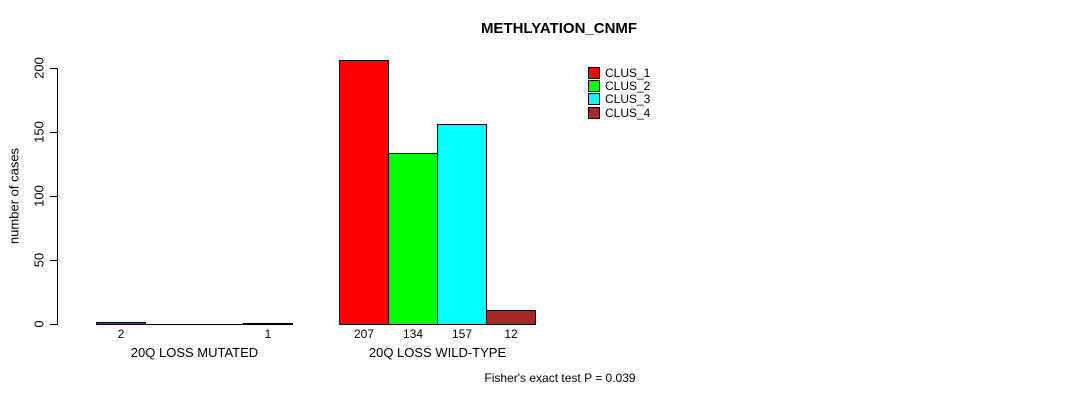 Image resolution: width=1090 pixels, height=400 pixels. What do you see at coordinates (194, 324) in the screenshot?
I see `x-baseline` at bounding box center [194, 324].